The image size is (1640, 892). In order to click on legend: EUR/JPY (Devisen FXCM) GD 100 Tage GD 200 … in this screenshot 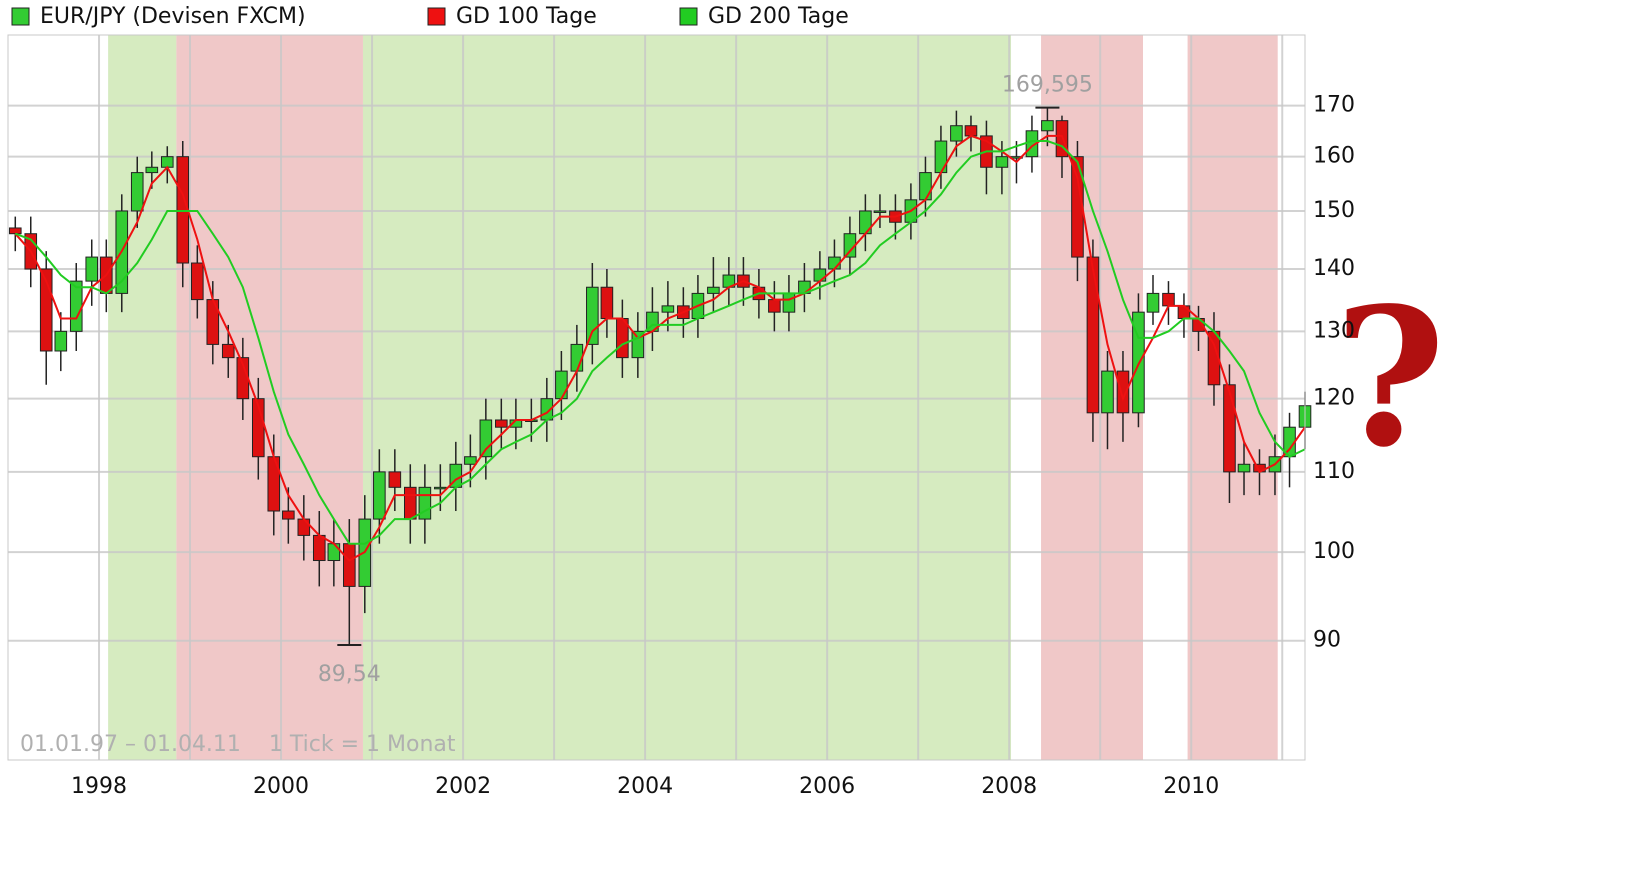, I will do `click(430, 16)`.